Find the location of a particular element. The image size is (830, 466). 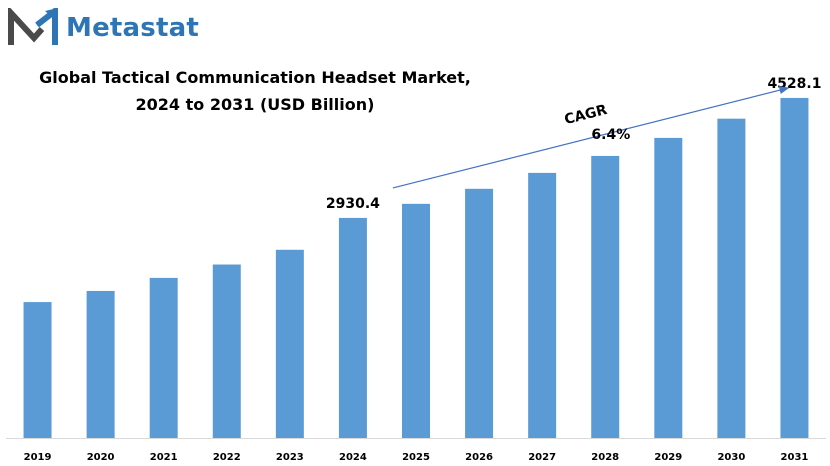

bar-2024 is located at coordinates (352, 327).